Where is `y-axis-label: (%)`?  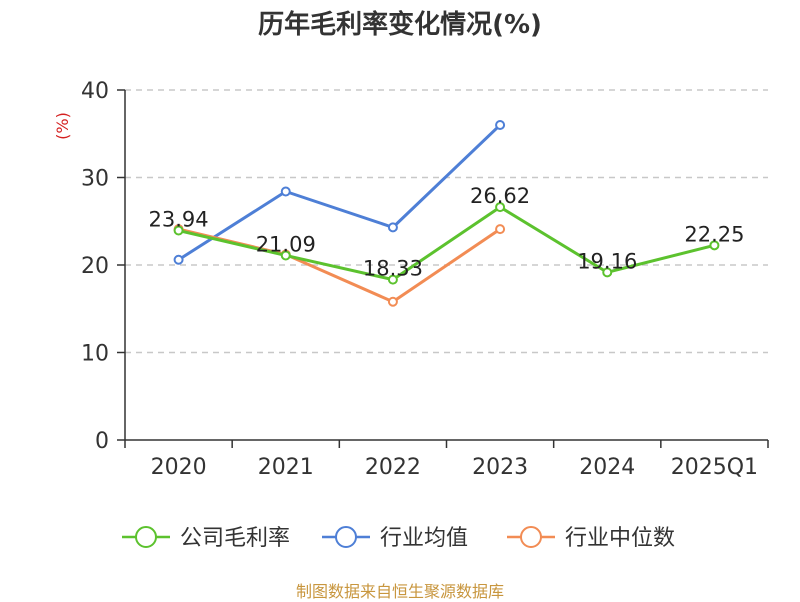
y-axis-label: (%) is located at coordinates (62, 126).